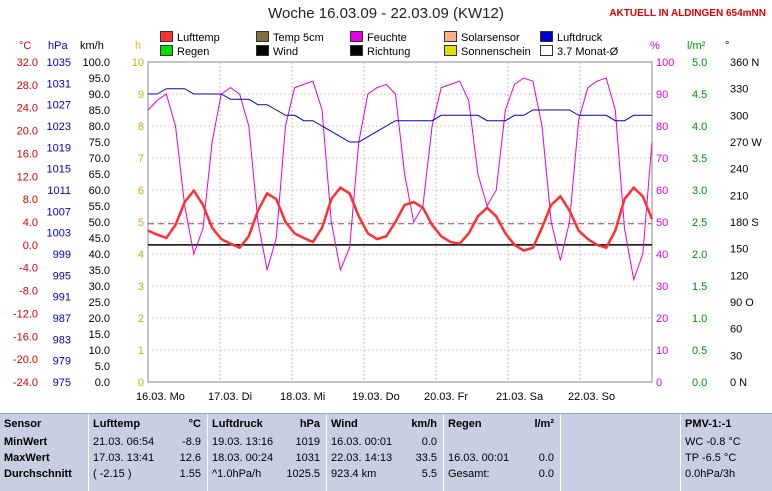 This screenshot has width=772, height=491. I want to click on legend-monthavg: 3.7 Monat-Ø, so click(579, 51).